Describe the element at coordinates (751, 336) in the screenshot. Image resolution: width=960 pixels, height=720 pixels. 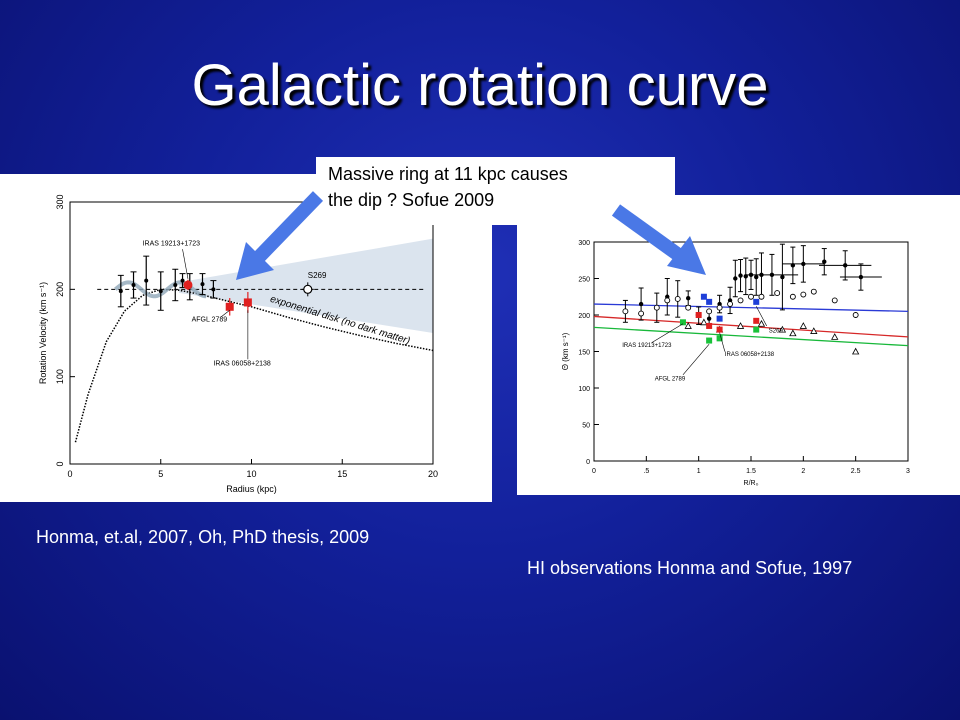
I see `fit-line-green` at that location.